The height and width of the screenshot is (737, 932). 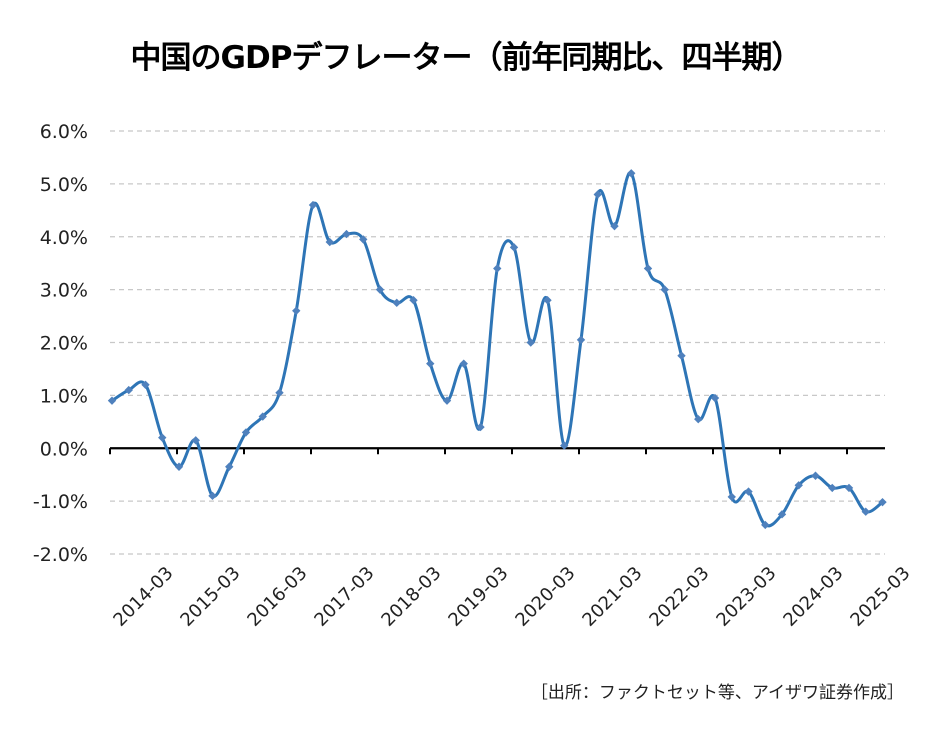 What do you see at coordinates (545, 597) in the screenshot?
I see `x-tick-label: 2020-03` at bounding box center [545, 597].